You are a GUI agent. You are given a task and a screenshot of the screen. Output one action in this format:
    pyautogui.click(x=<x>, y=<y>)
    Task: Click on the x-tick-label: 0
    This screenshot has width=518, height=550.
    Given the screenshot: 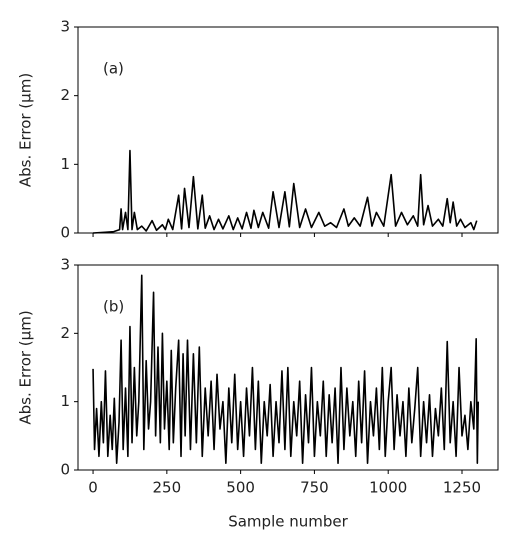 What is the action you would take?
    pyautogui.click(x=93, y=488)
    